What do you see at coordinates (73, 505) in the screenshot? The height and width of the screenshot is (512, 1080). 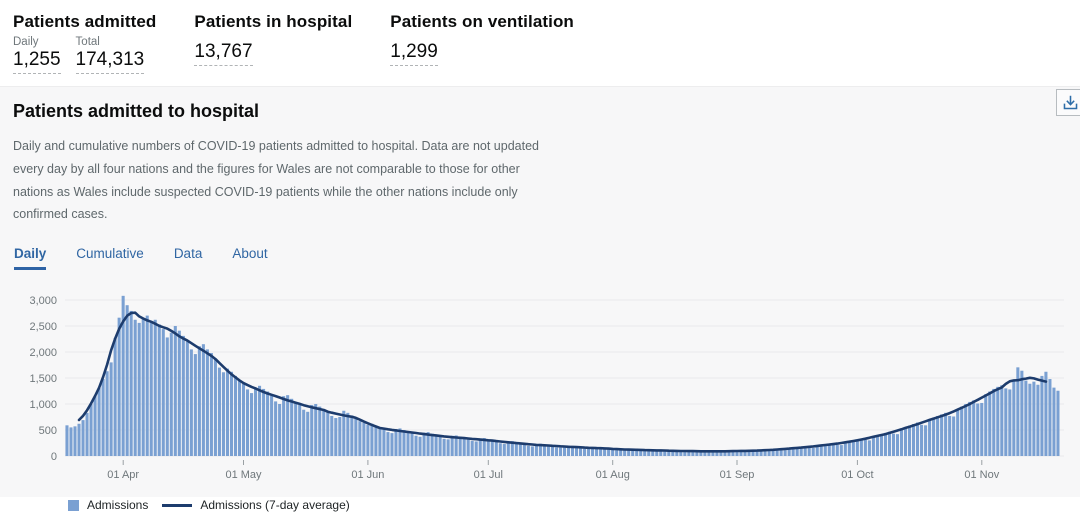 I see `admissions-bar-swatch` at bounding box center [73, 505].